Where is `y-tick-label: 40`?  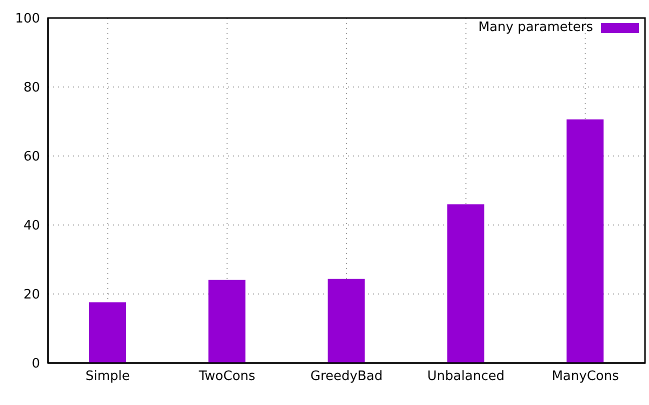
y-tick-label: 40 is located at coordinates (31, 226).